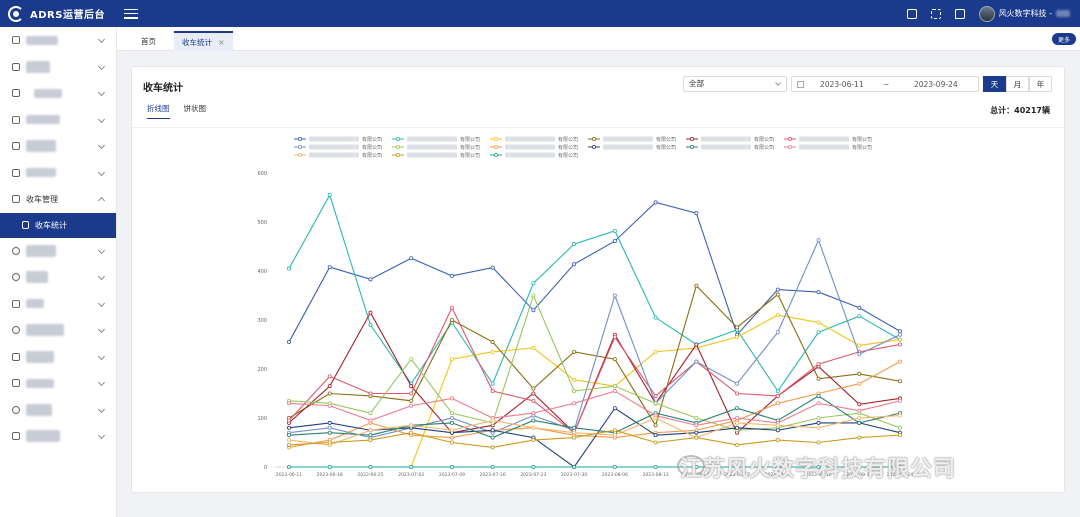 Image resolution: width=1080 pixels, height=517 pixels. What do you see at coordinates (1063, 13) in the screenshot?
I see `user-name-redacted` at bounding box center [1063, 13].